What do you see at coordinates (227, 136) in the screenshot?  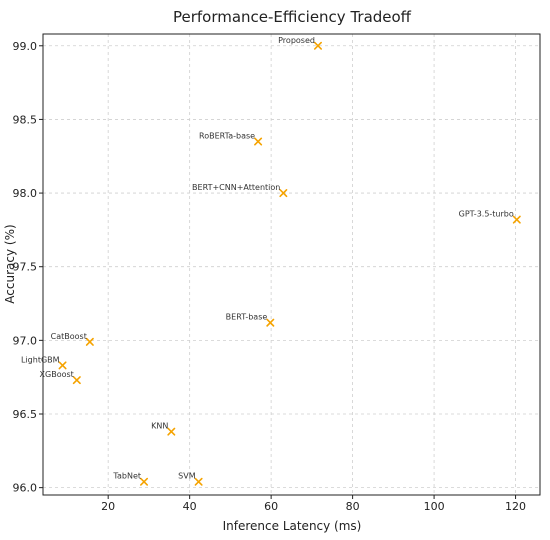 I see `point-label: RoBERTa-base` at bounding box center [227, 136].